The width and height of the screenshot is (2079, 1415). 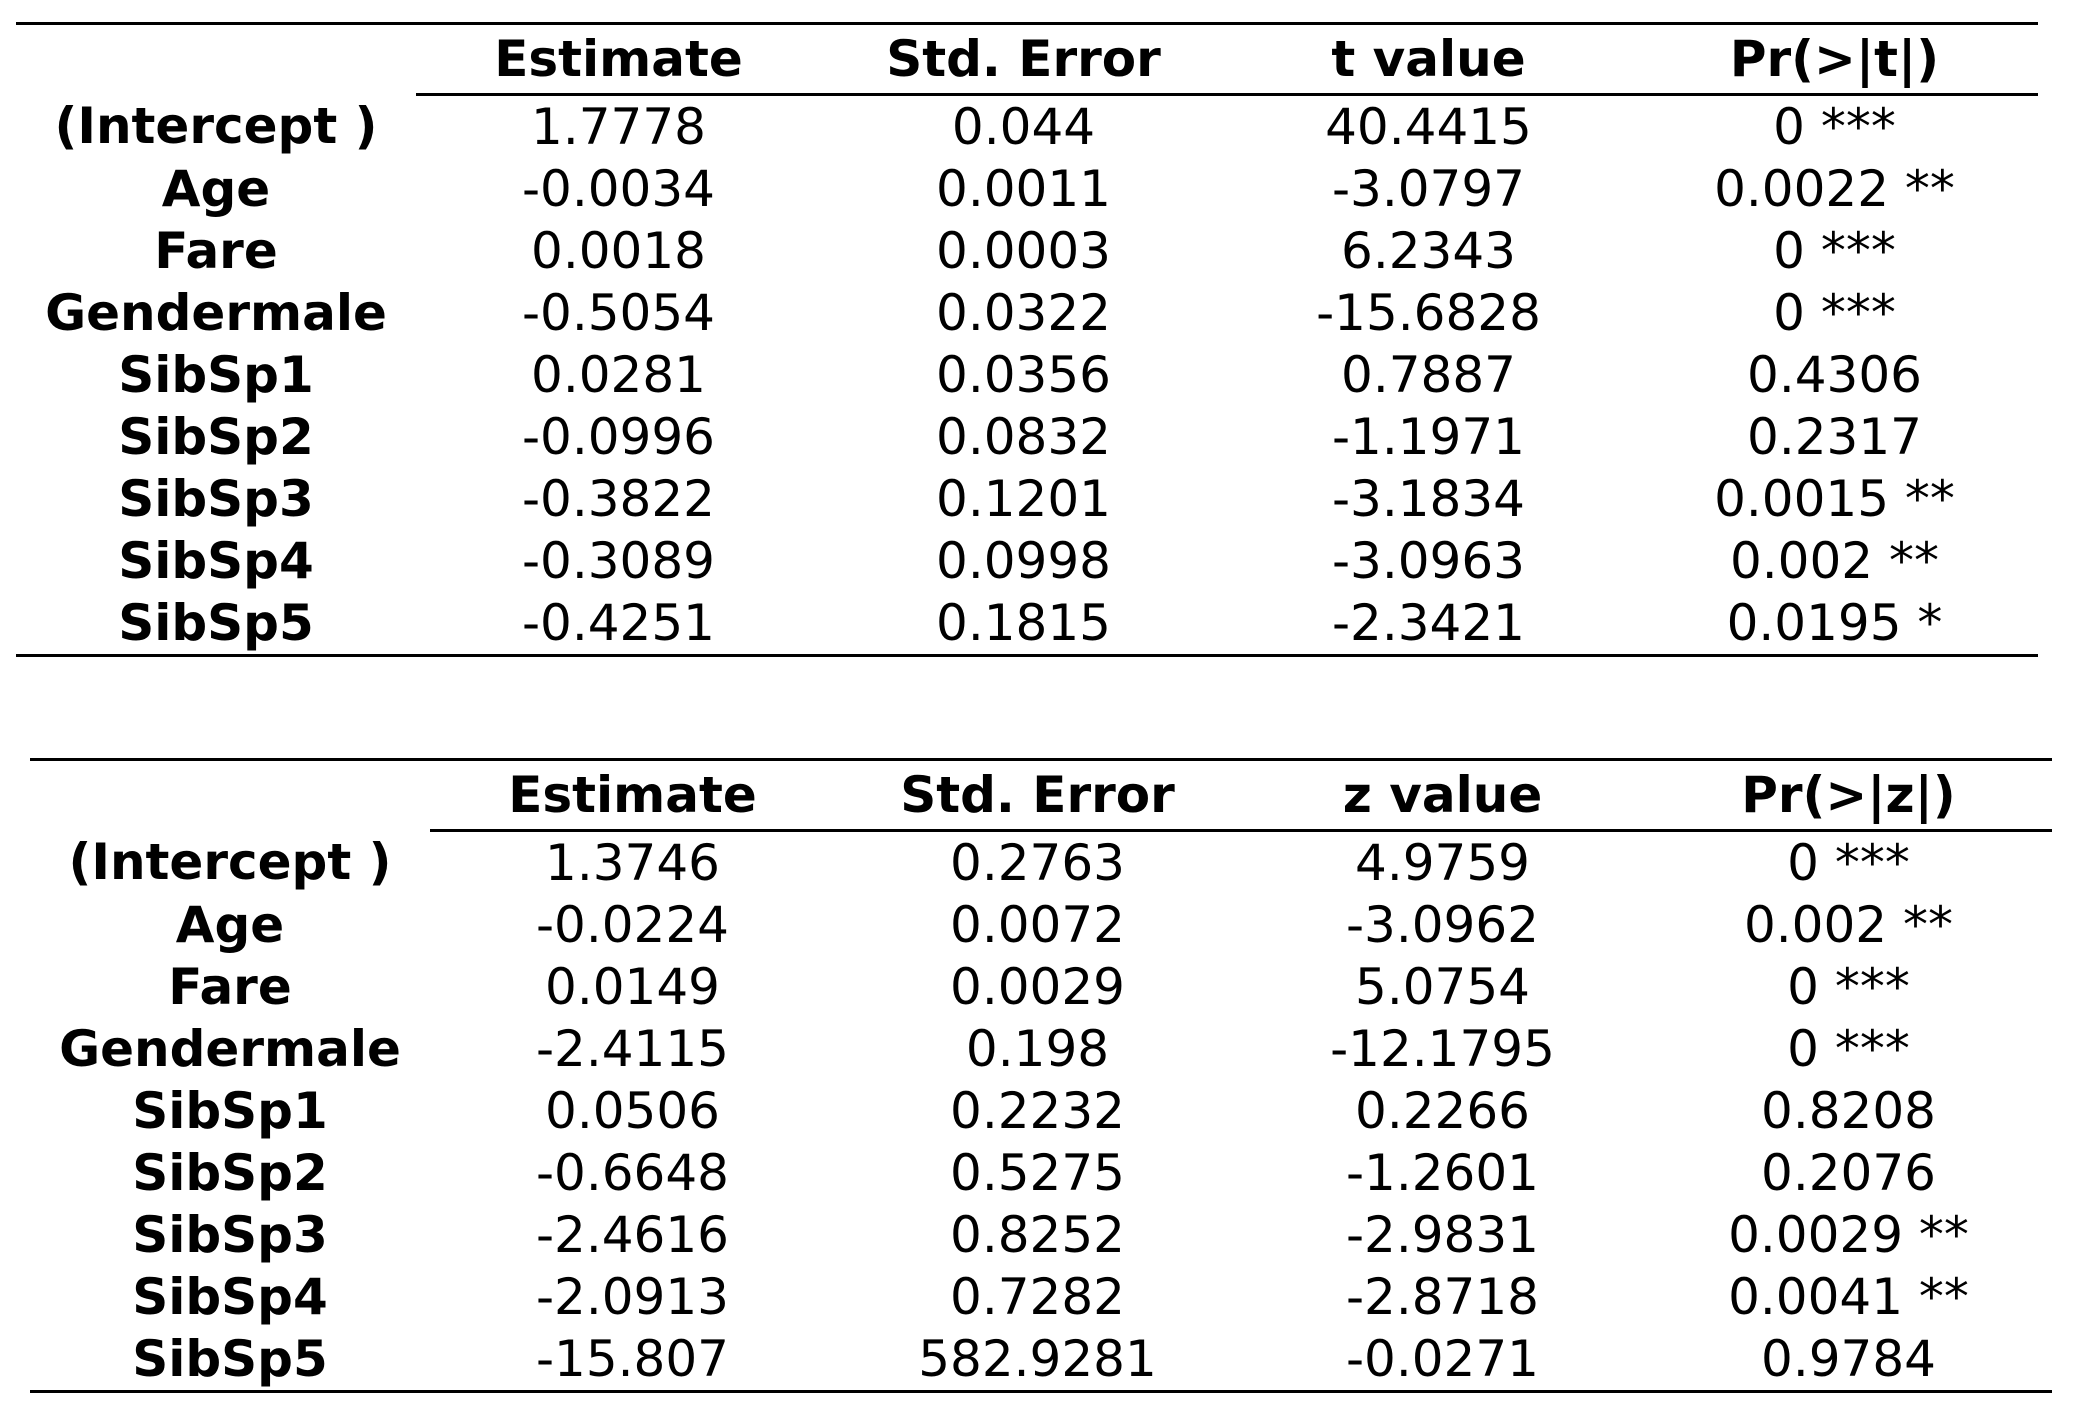 What do you see at coordinates (1027, 189) in the screenshot?
I see `table-row: Age -0.0034 0.0011 -3.0797 0.0022 **` at bounding box center [1027, 189].